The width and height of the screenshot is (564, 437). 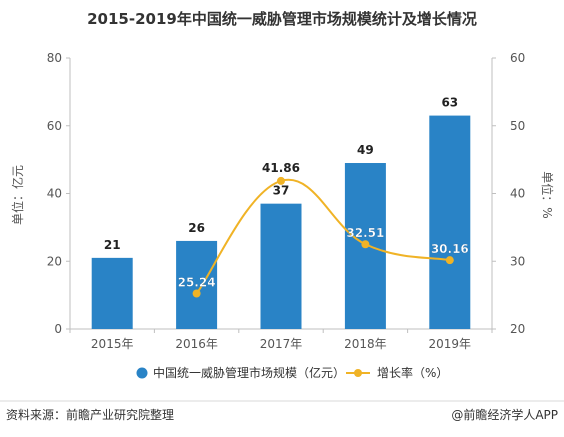 I want to click on growth-rate-line, so click(x=322, y=236).